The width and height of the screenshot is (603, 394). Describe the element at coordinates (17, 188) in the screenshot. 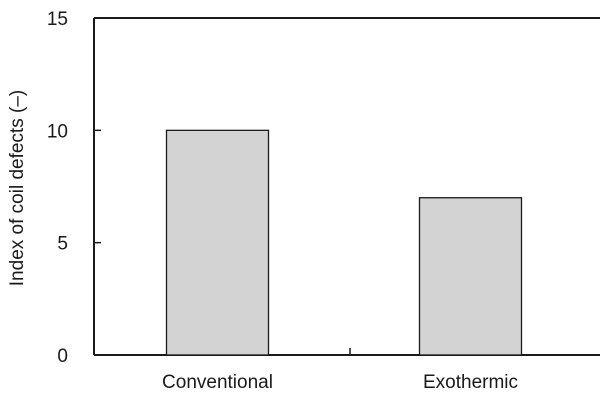

I see `y-axis-label: Index of coil defects (–)` at that location.